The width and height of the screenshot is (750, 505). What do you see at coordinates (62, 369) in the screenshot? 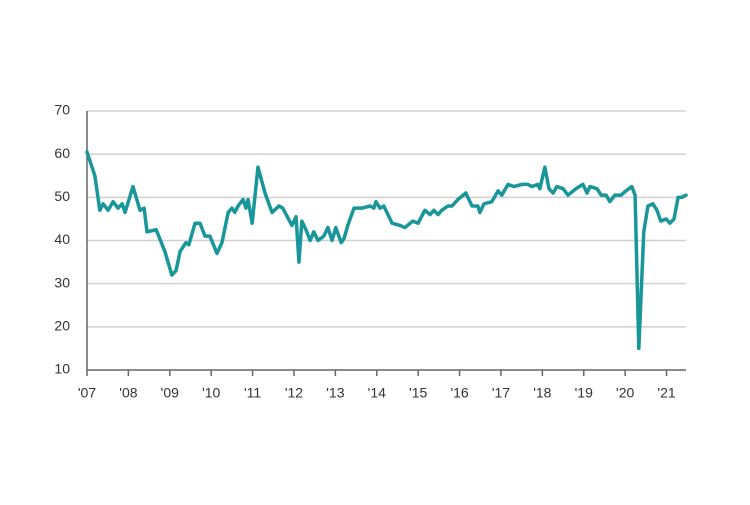
I see `y-tick-label: 10` at bounding box center [62, 369].